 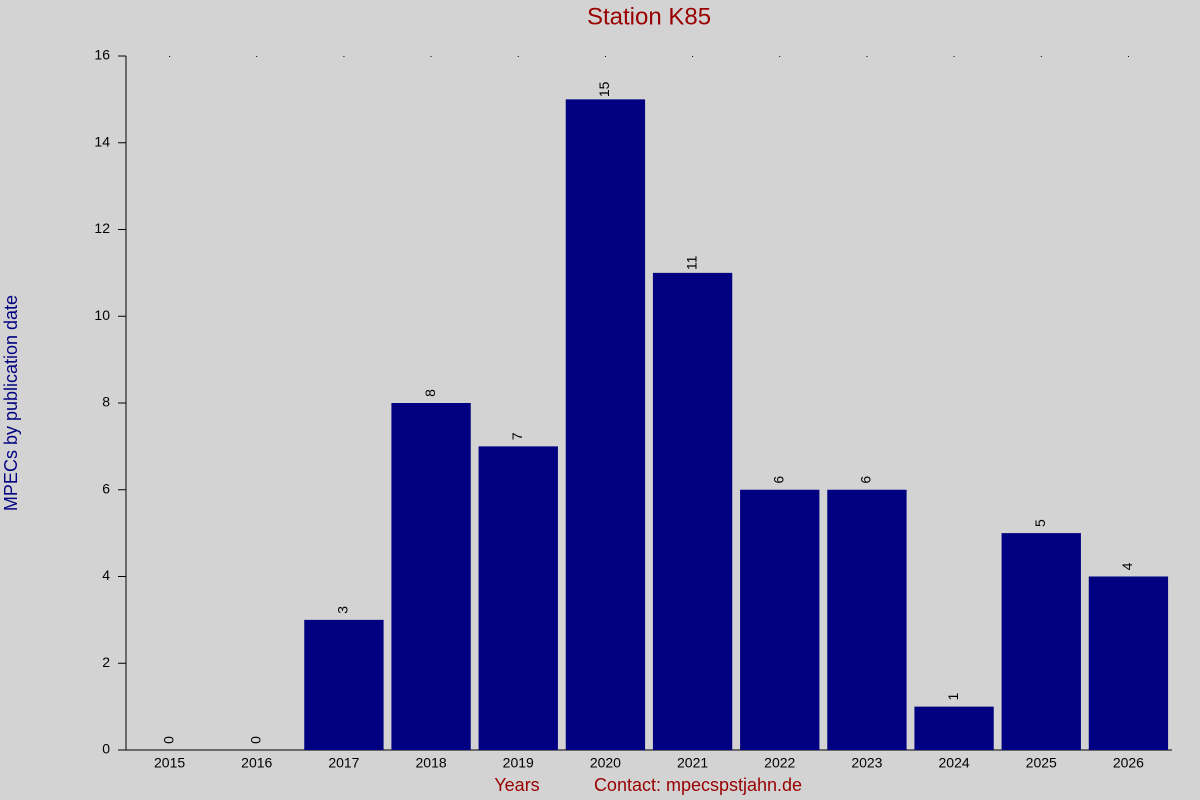 What do you see at coordinates (1128, 763) in the screenshot?
I see `x-tick-label: 2026` at bounding box center [1128, 763].